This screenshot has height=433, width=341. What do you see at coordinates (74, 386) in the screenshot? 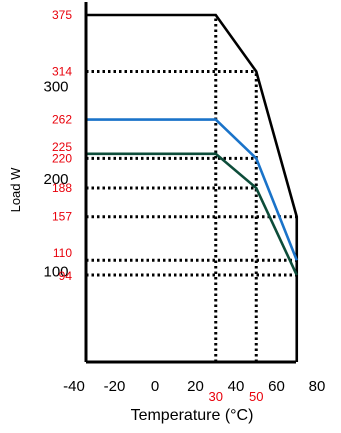
I see `x-tick-label: -40` at bounding box center [74, 386].